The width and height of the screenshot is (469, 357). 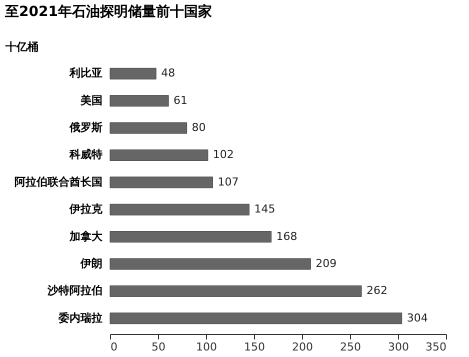 What do you see at coordinates (326, 263) in the screenshot?
I see `data-label: 209` at bounding box center [326, 263].